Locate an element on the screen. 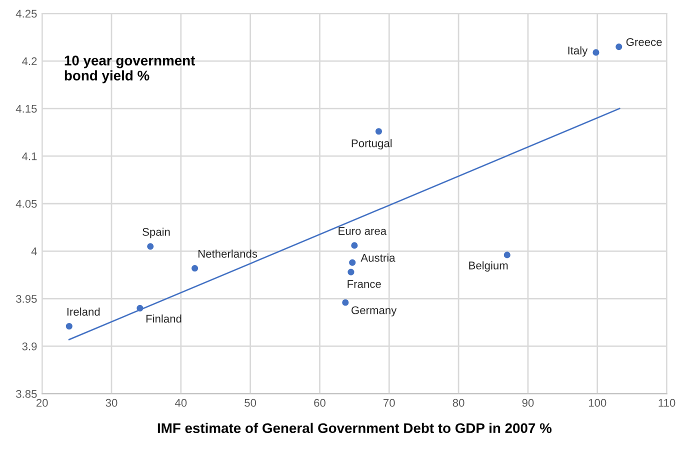 This screenshot has height=450, width=679. x-tick-label: 50 is located at coordinates (250, 402).